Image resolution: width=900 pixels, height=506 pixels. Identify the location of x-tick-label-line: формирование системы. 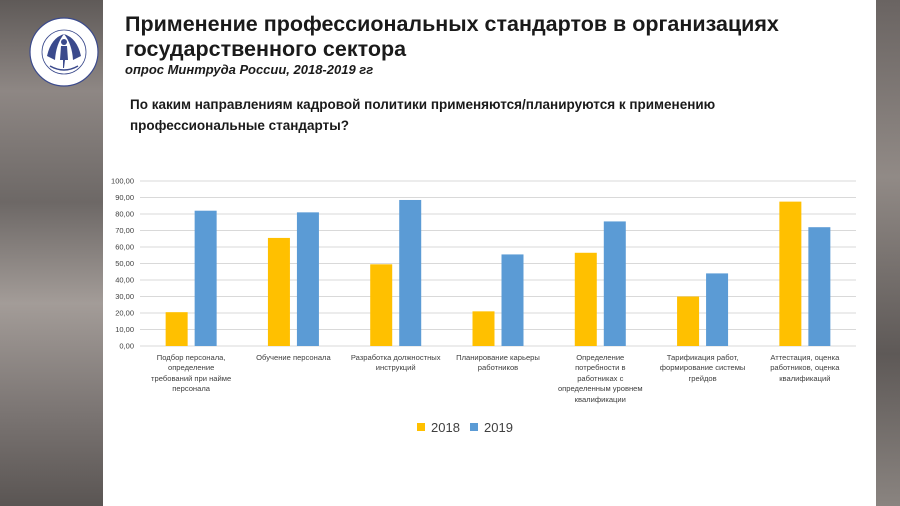
(702, 368).